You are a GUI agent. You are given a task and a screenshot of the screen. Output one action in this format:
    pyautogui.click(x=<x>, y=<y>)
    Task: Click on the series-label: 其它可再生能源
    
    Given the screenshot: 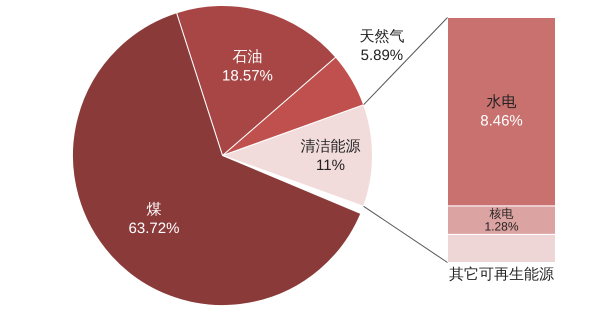 What is the action you would take?
    pyautogui.click(x=501, y=274)
    